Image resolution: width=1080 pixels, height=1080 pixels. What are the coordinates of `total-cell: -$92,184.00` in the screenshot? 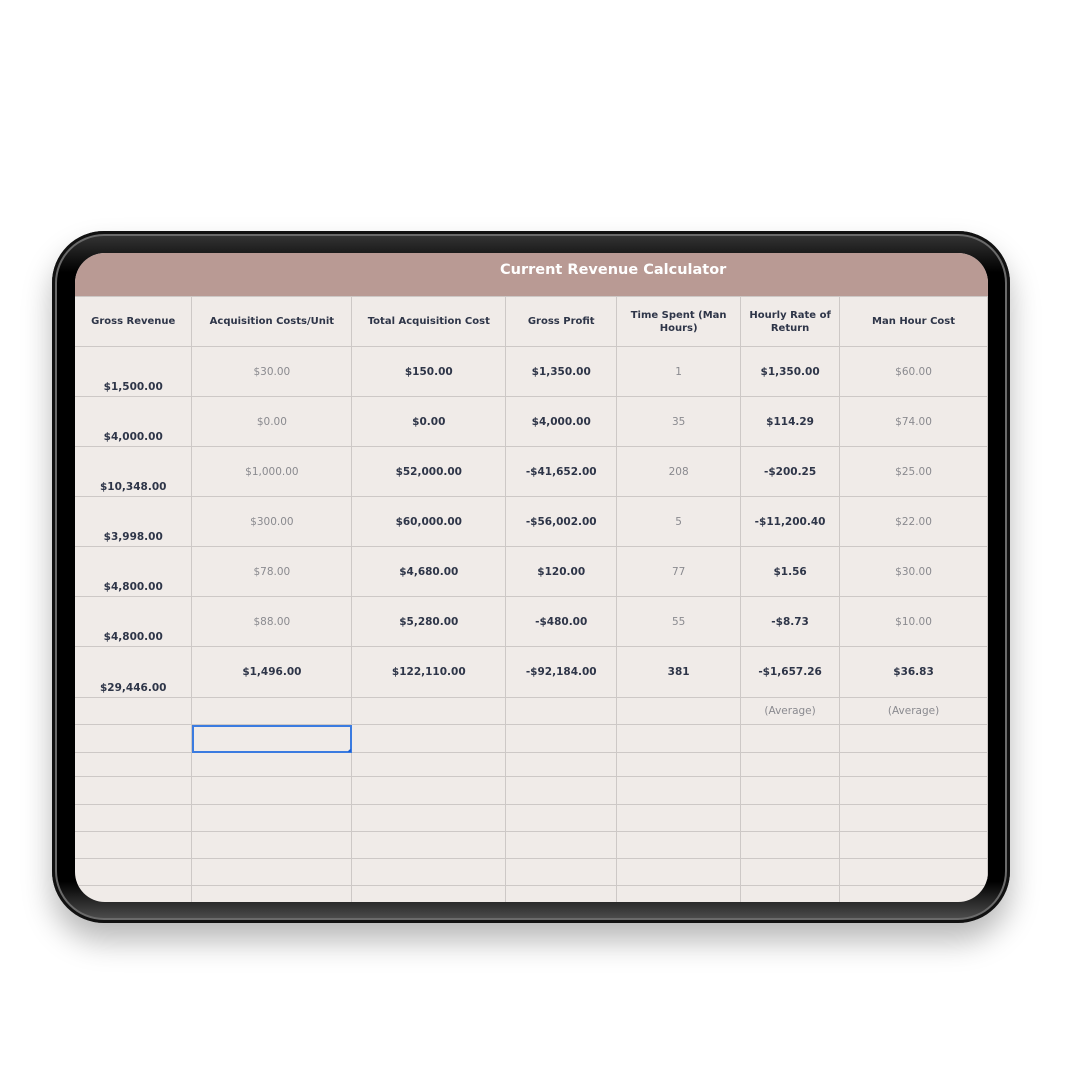 It's located at (561, 672).